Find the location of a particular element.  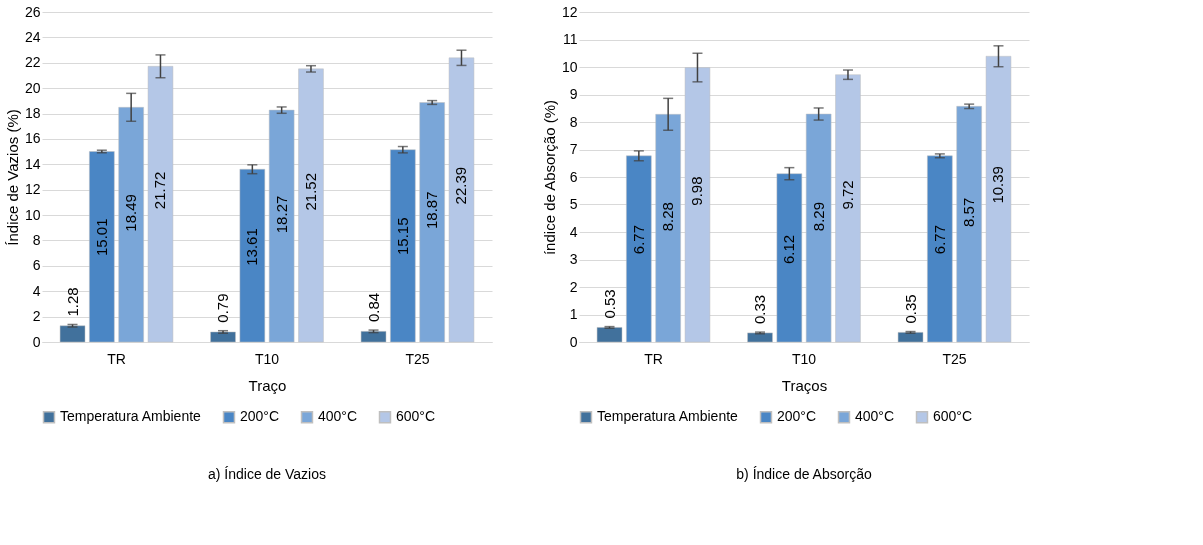

text: b) Índice de Absorção is located at coordinates (804, 474).